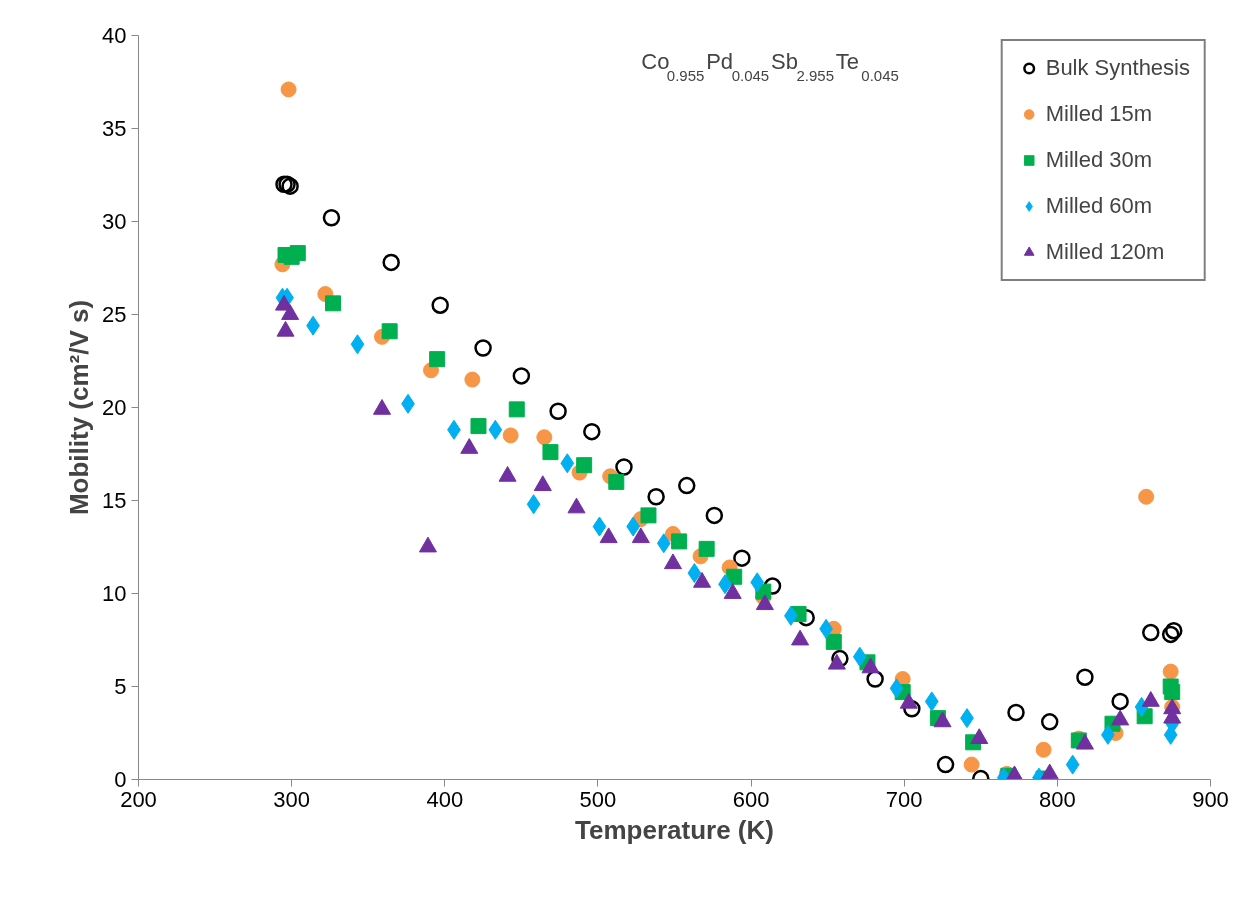  What do you see at coordinates (1099, 160) in the screenshot?
I see `legend-label: Milled 30m` at bounding box center [1099, 160].